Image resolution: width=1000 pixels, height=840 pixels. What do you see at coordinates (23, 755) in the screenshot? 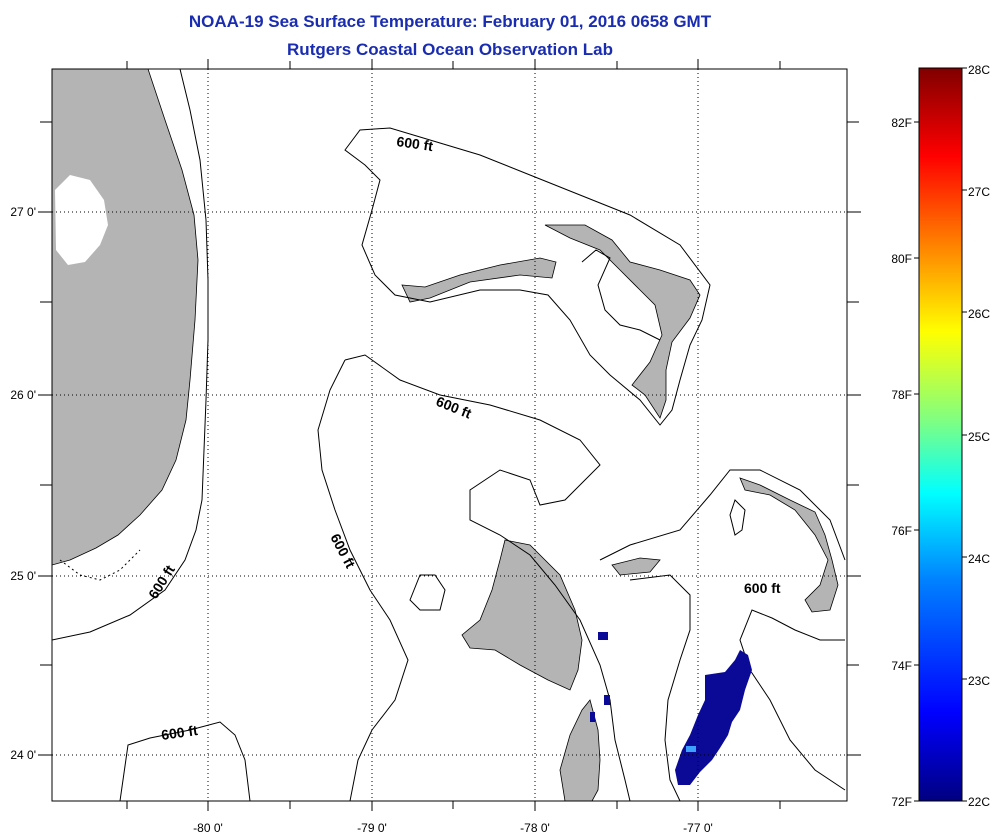
I see `lat-label-24: 24 0'` at bounding box center [23, 755].